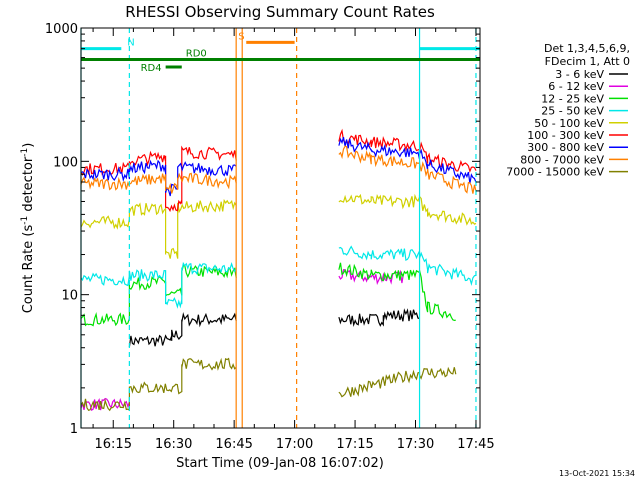 The image size is (640, 480). I want to click on flag-rd0: RD0, so click(280, 55).